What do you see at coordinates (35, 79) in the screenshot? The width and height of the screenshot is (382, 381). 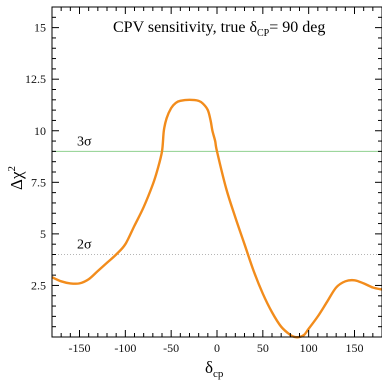 I see `y-tick-label: 12.5` at bounding box center [35, 79].